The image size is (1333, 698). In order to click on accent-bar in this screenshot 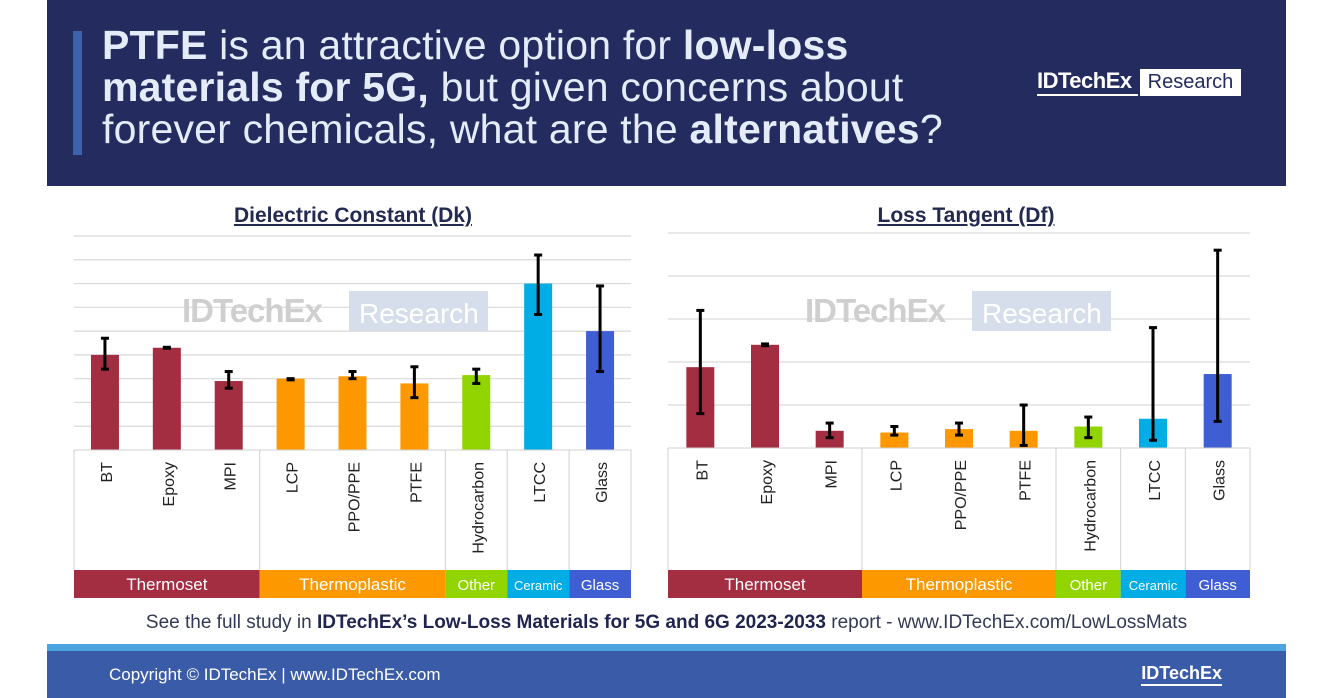, I will do `click(77, 93)`.